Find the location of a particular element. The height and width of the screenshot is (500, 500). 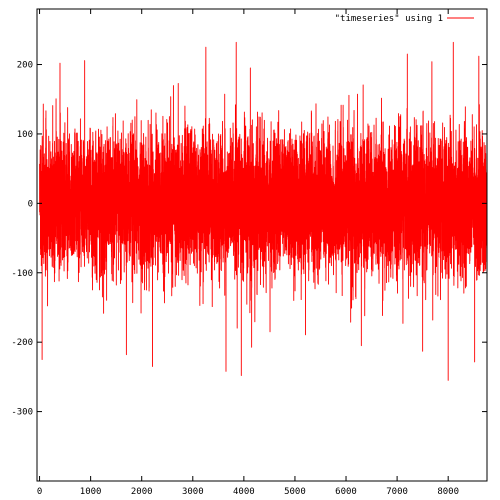

x-tick-label: 4000 is located at coordinates (244, 492).